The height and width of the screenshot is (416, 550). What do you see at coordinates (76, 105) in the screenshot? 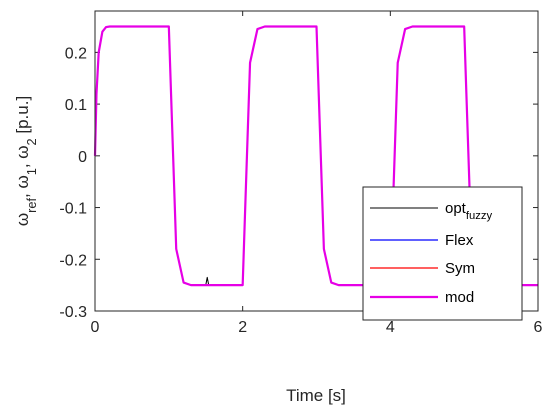
I see `y-tick-label: 0.1` at bounding box center [76, 105].